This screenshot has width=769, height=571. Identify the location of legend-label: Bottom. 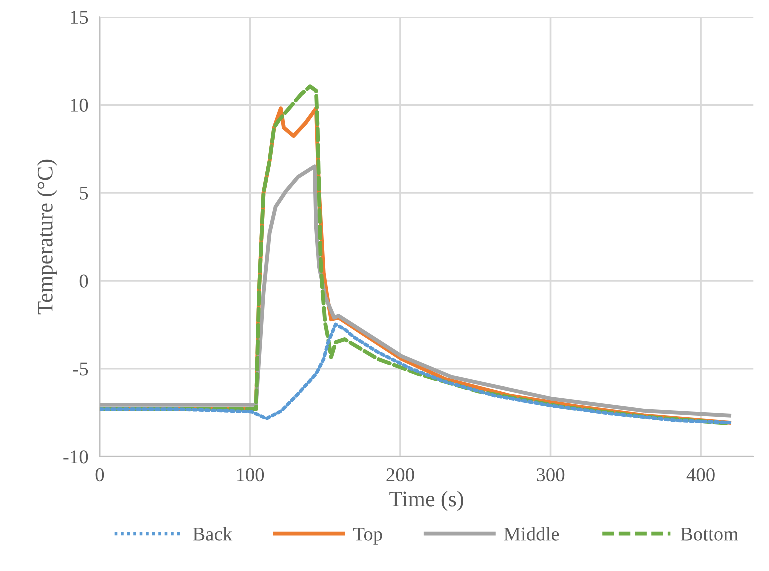
(709, 534).